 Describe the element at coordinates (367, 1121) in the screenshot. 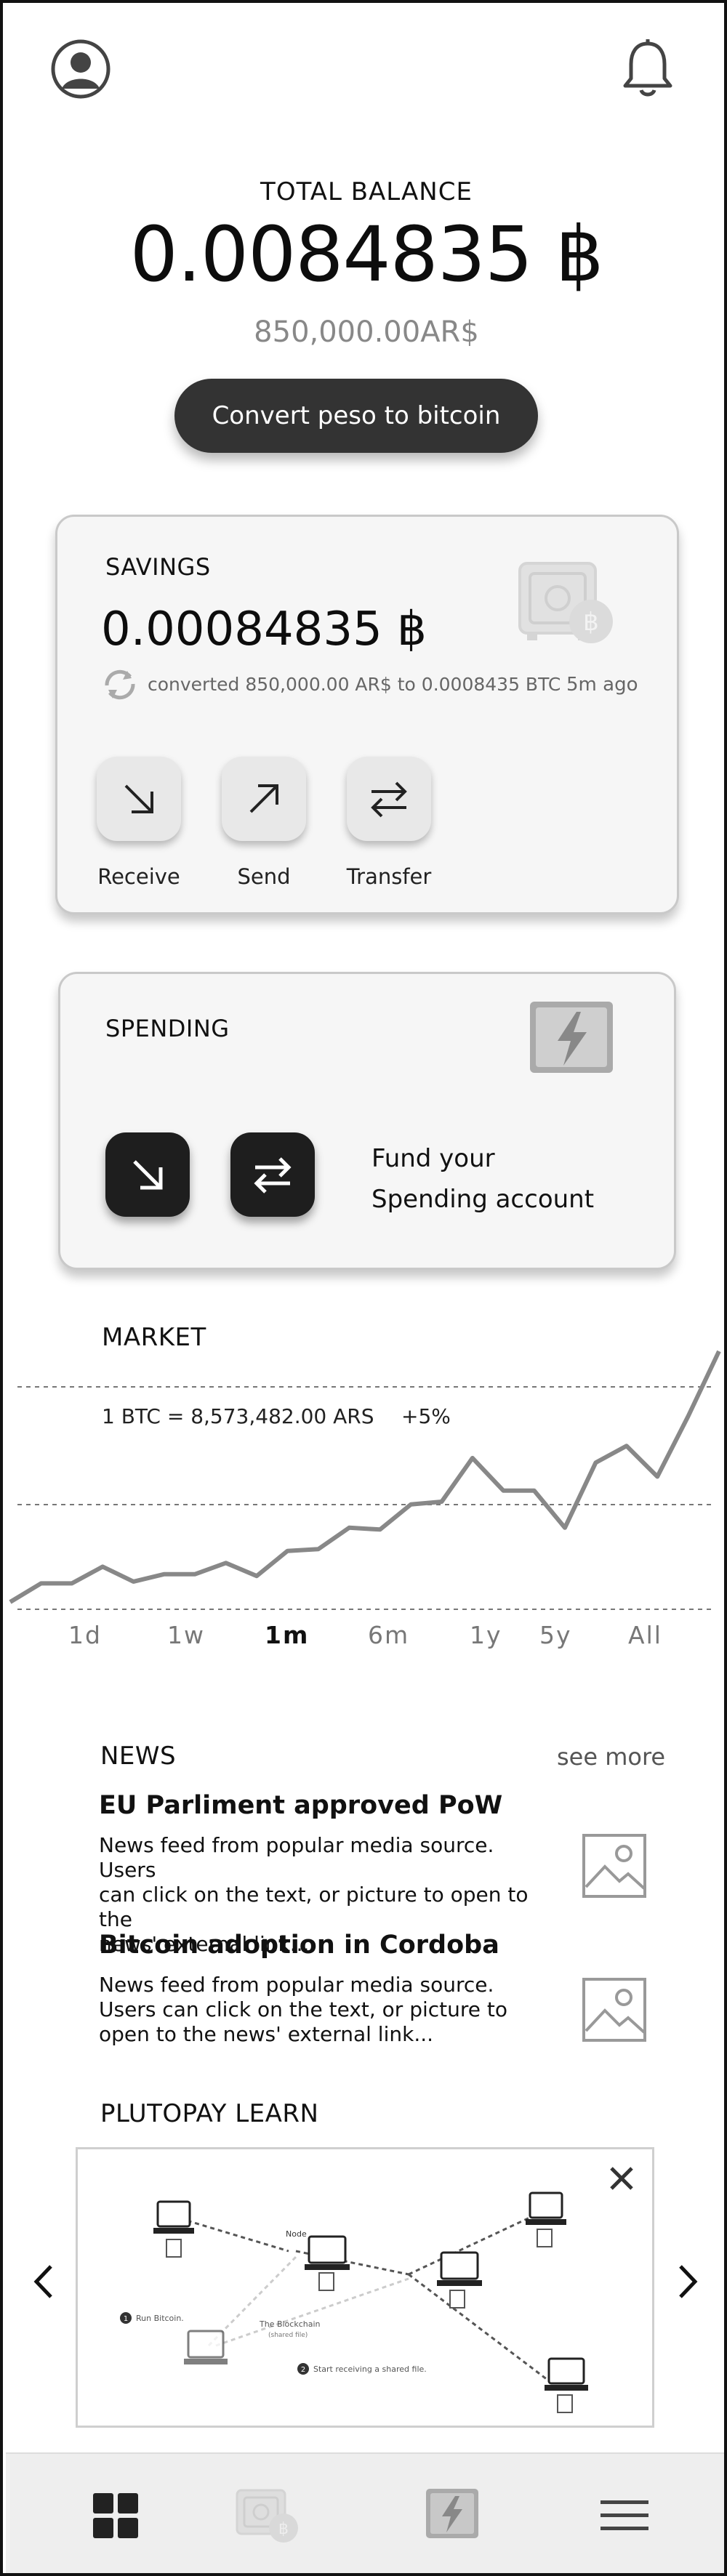

I see `spending-card: SPENDING Fund your Spending ac` at that location.